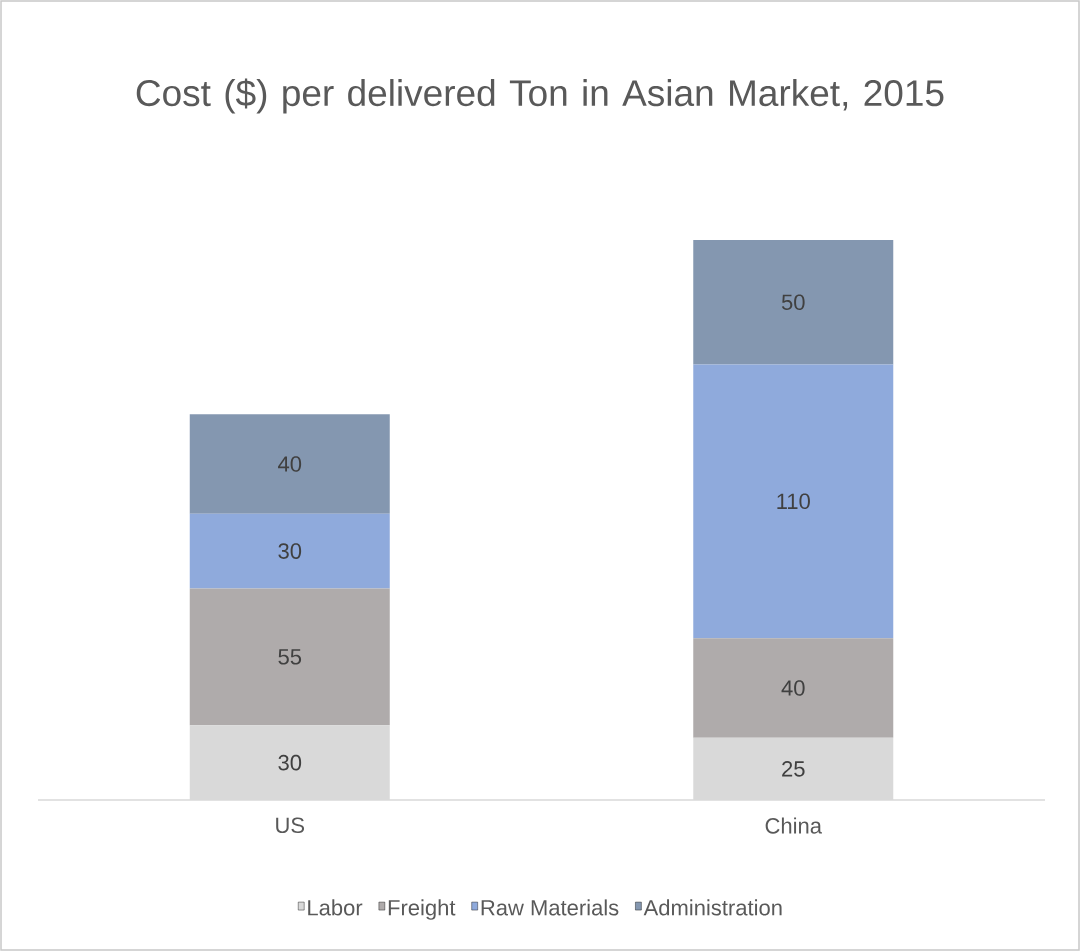 This screenshot has height=951, width=1080. I want to click on legend-label: Freight, so click(422, 909).